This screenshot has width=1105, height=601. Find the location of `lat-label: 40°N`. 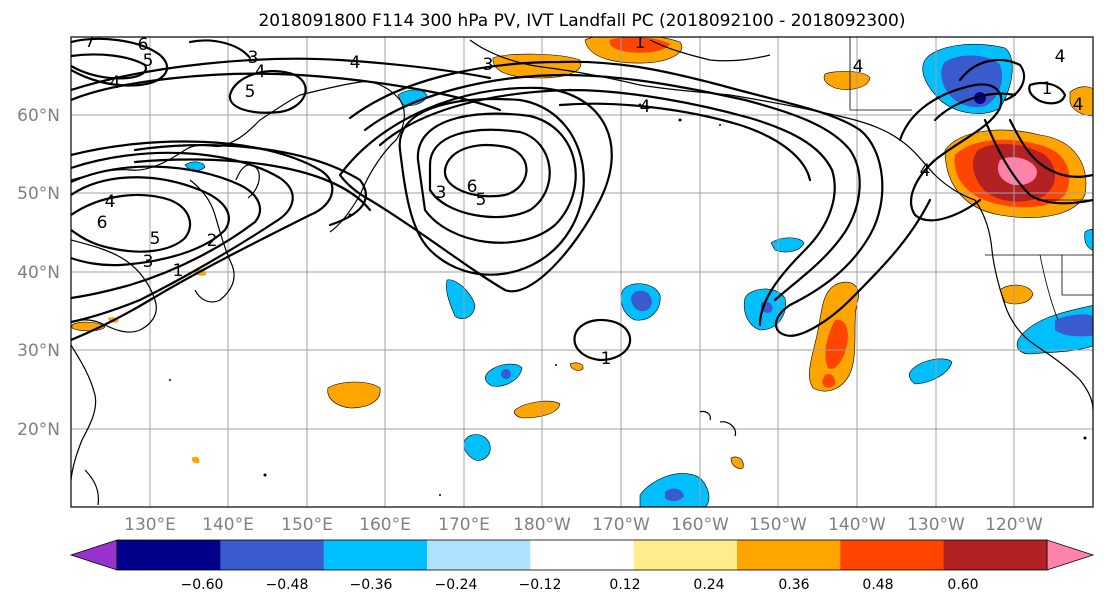

lat-label: 40°N is located at coordinates (38, 273).